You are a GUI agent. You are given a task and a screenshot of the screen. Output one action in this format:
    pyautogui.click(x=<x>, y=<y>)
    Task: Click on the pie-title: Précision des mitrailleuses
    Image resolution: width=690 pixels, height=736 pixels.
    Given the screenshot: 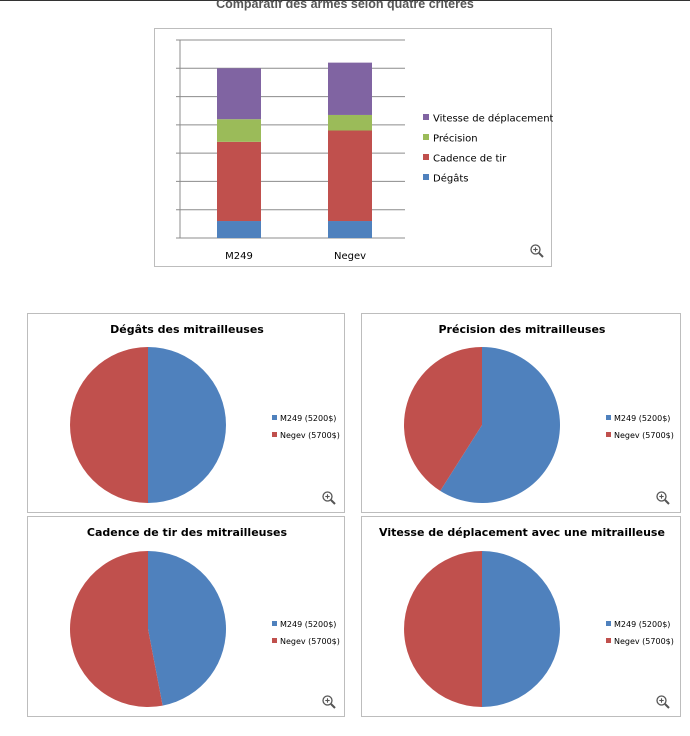 What is the action you would take?
    pyautogui.click(x=522, y=329)
    